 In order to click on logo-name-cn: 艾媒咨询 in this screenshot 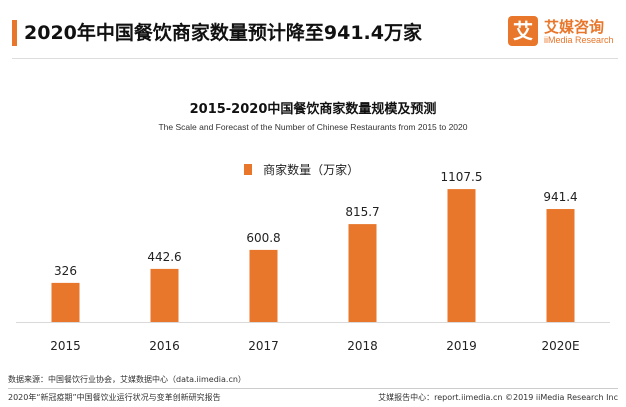, I will do `click(574, 27)`.